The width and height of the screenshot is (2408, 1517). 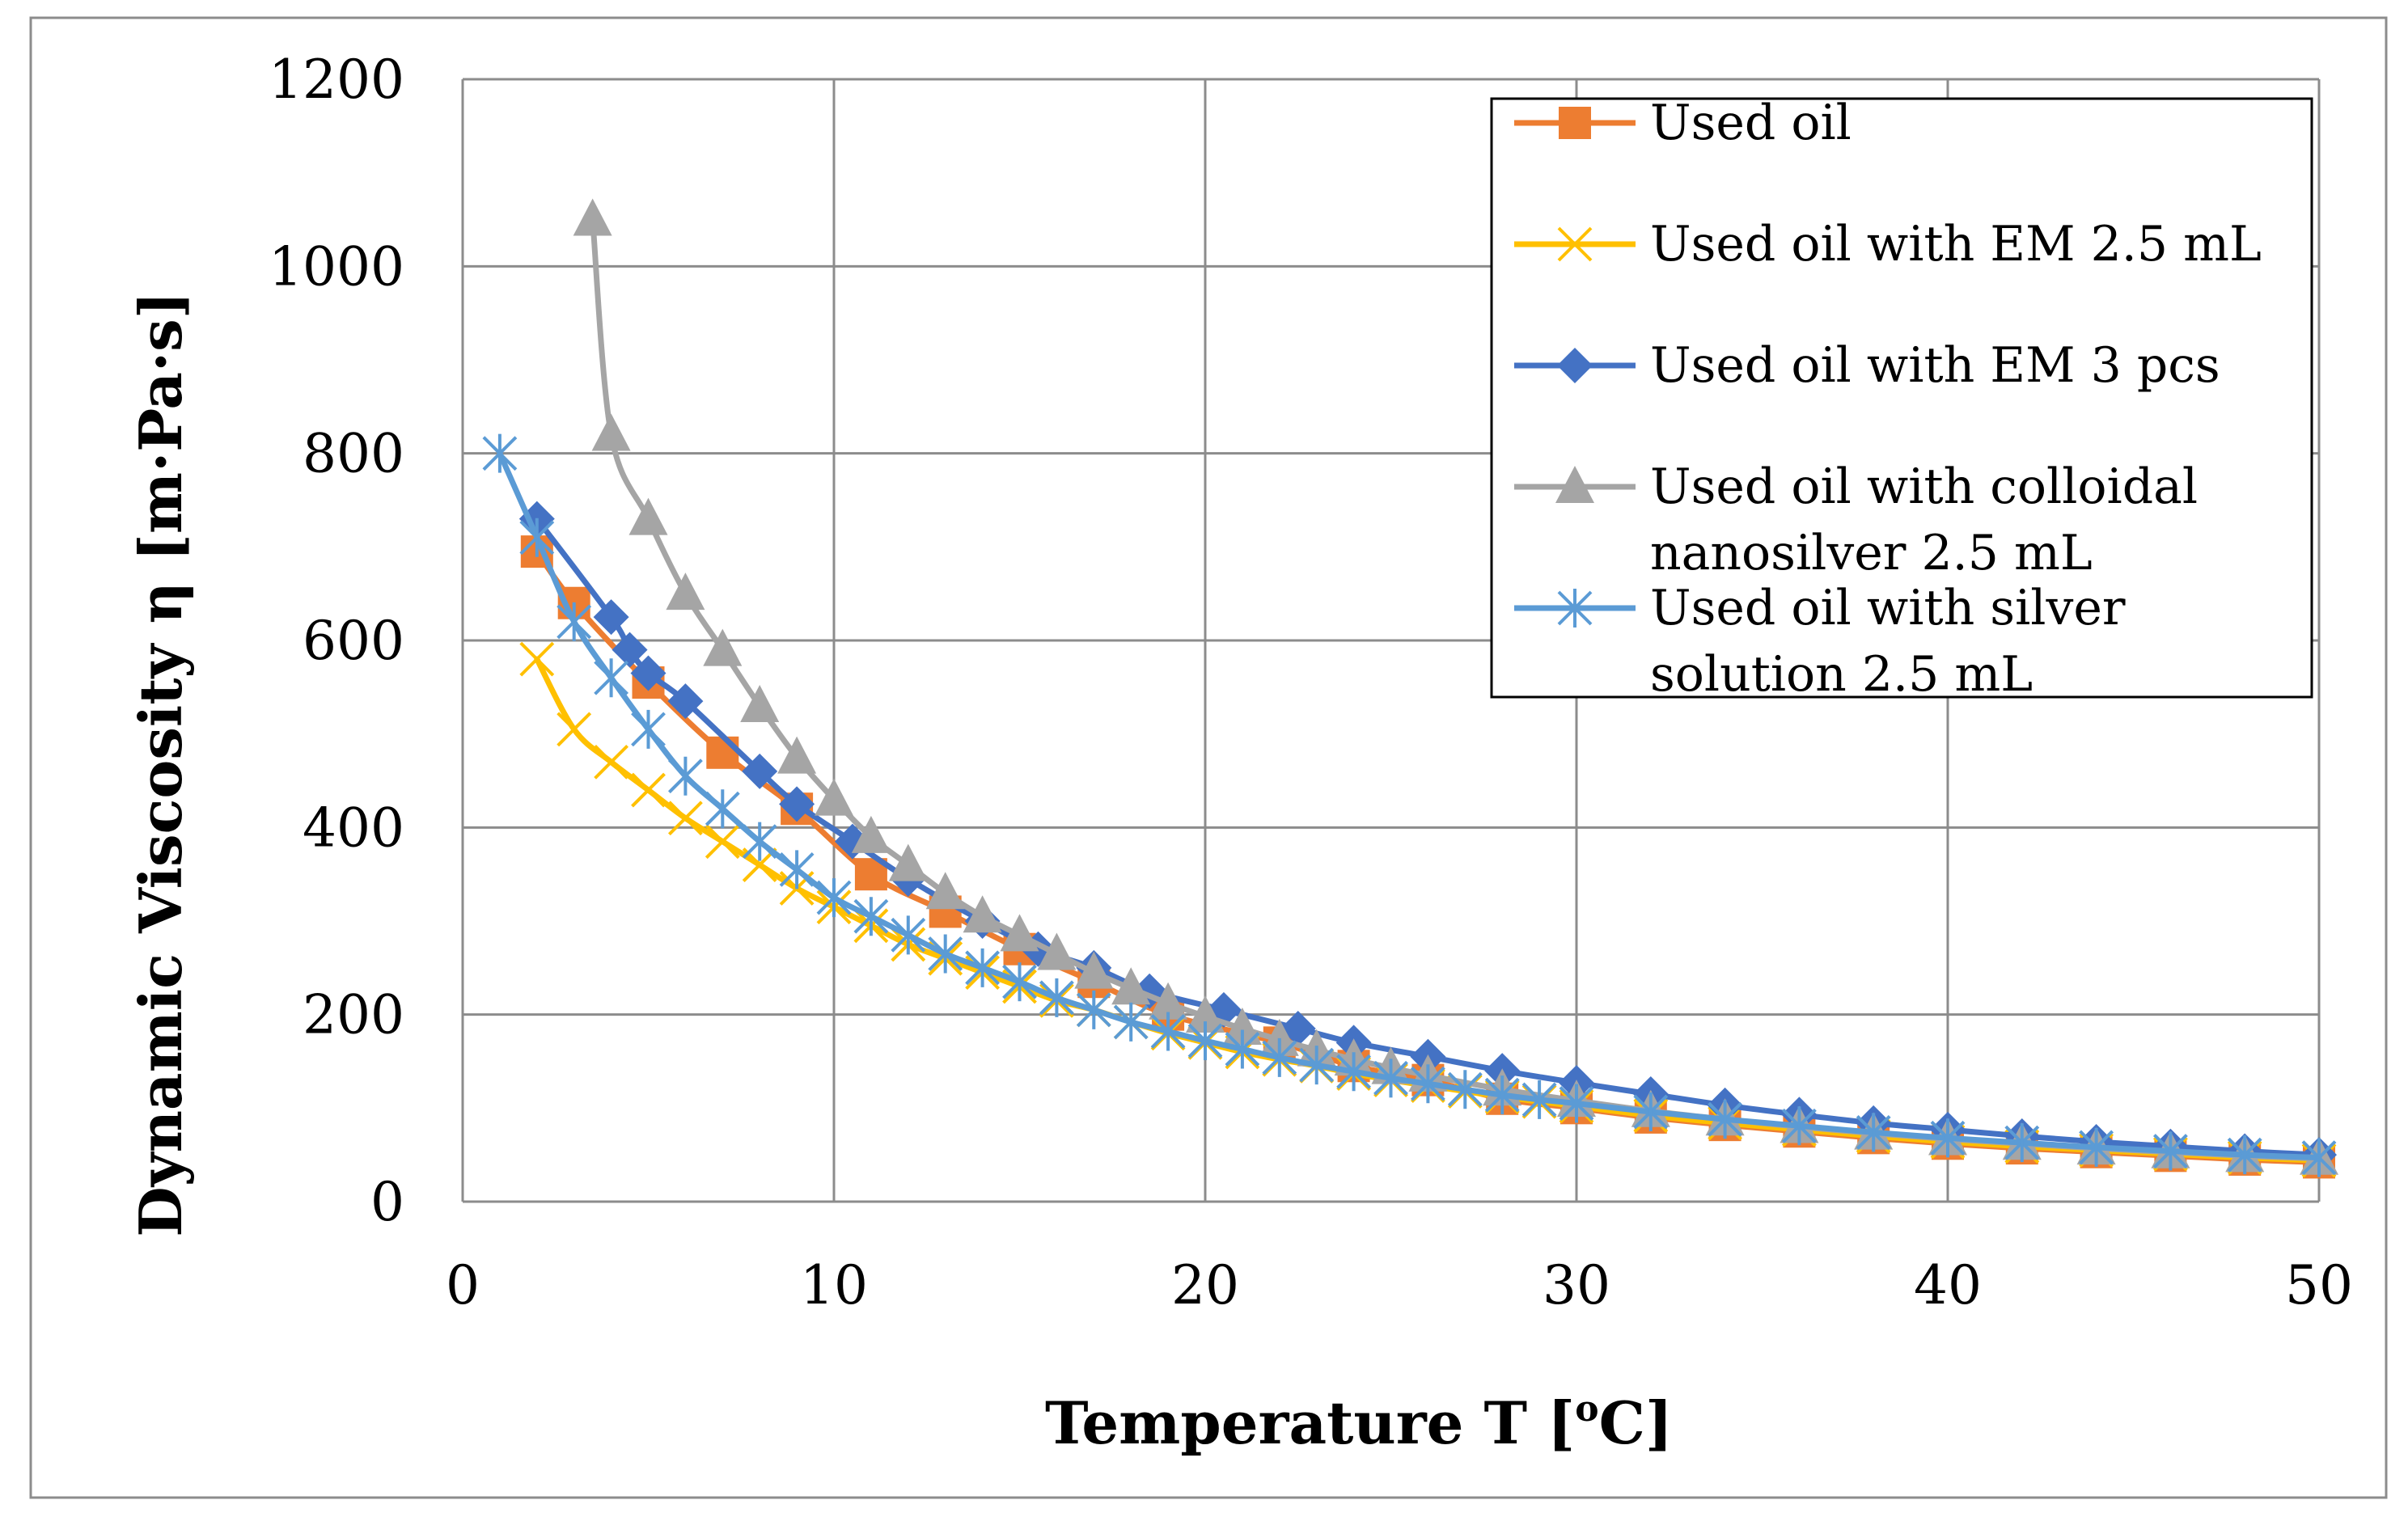 I want to click on y-axis-title: Dynamic Viscosity η [m·Pa·s], so click(x=160, y=763).